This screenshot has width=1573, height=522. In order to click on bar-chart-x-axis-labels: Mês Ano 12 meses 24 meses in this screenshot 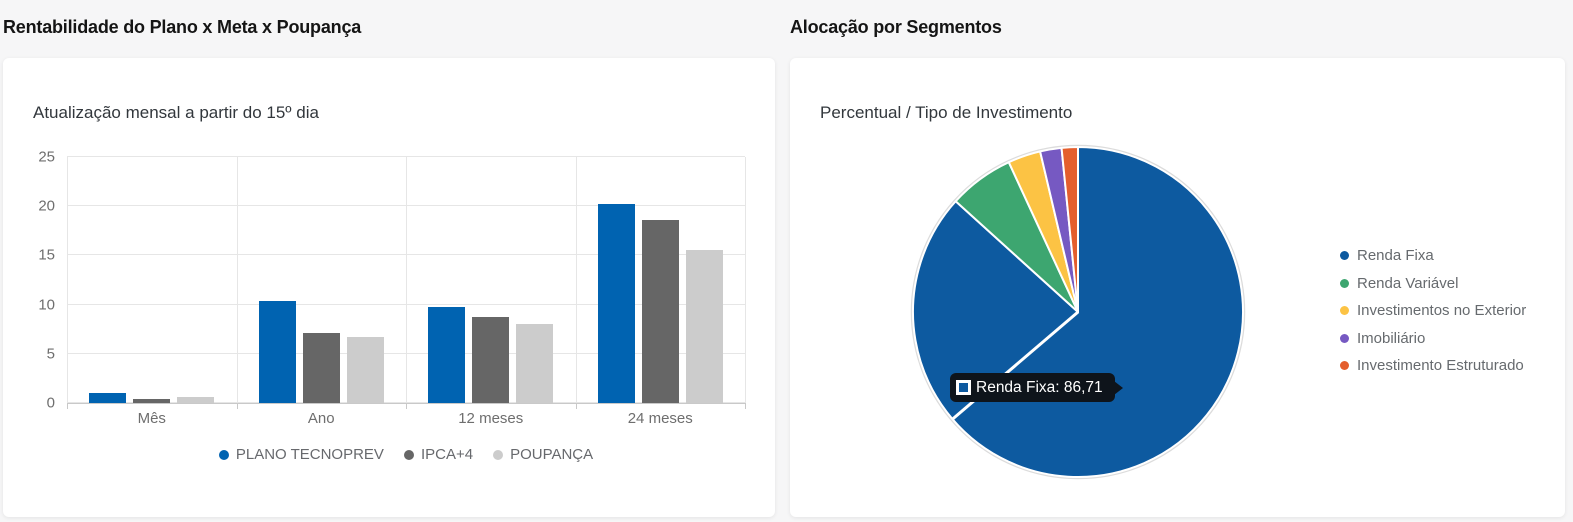, I will do `click(406, 418)`.